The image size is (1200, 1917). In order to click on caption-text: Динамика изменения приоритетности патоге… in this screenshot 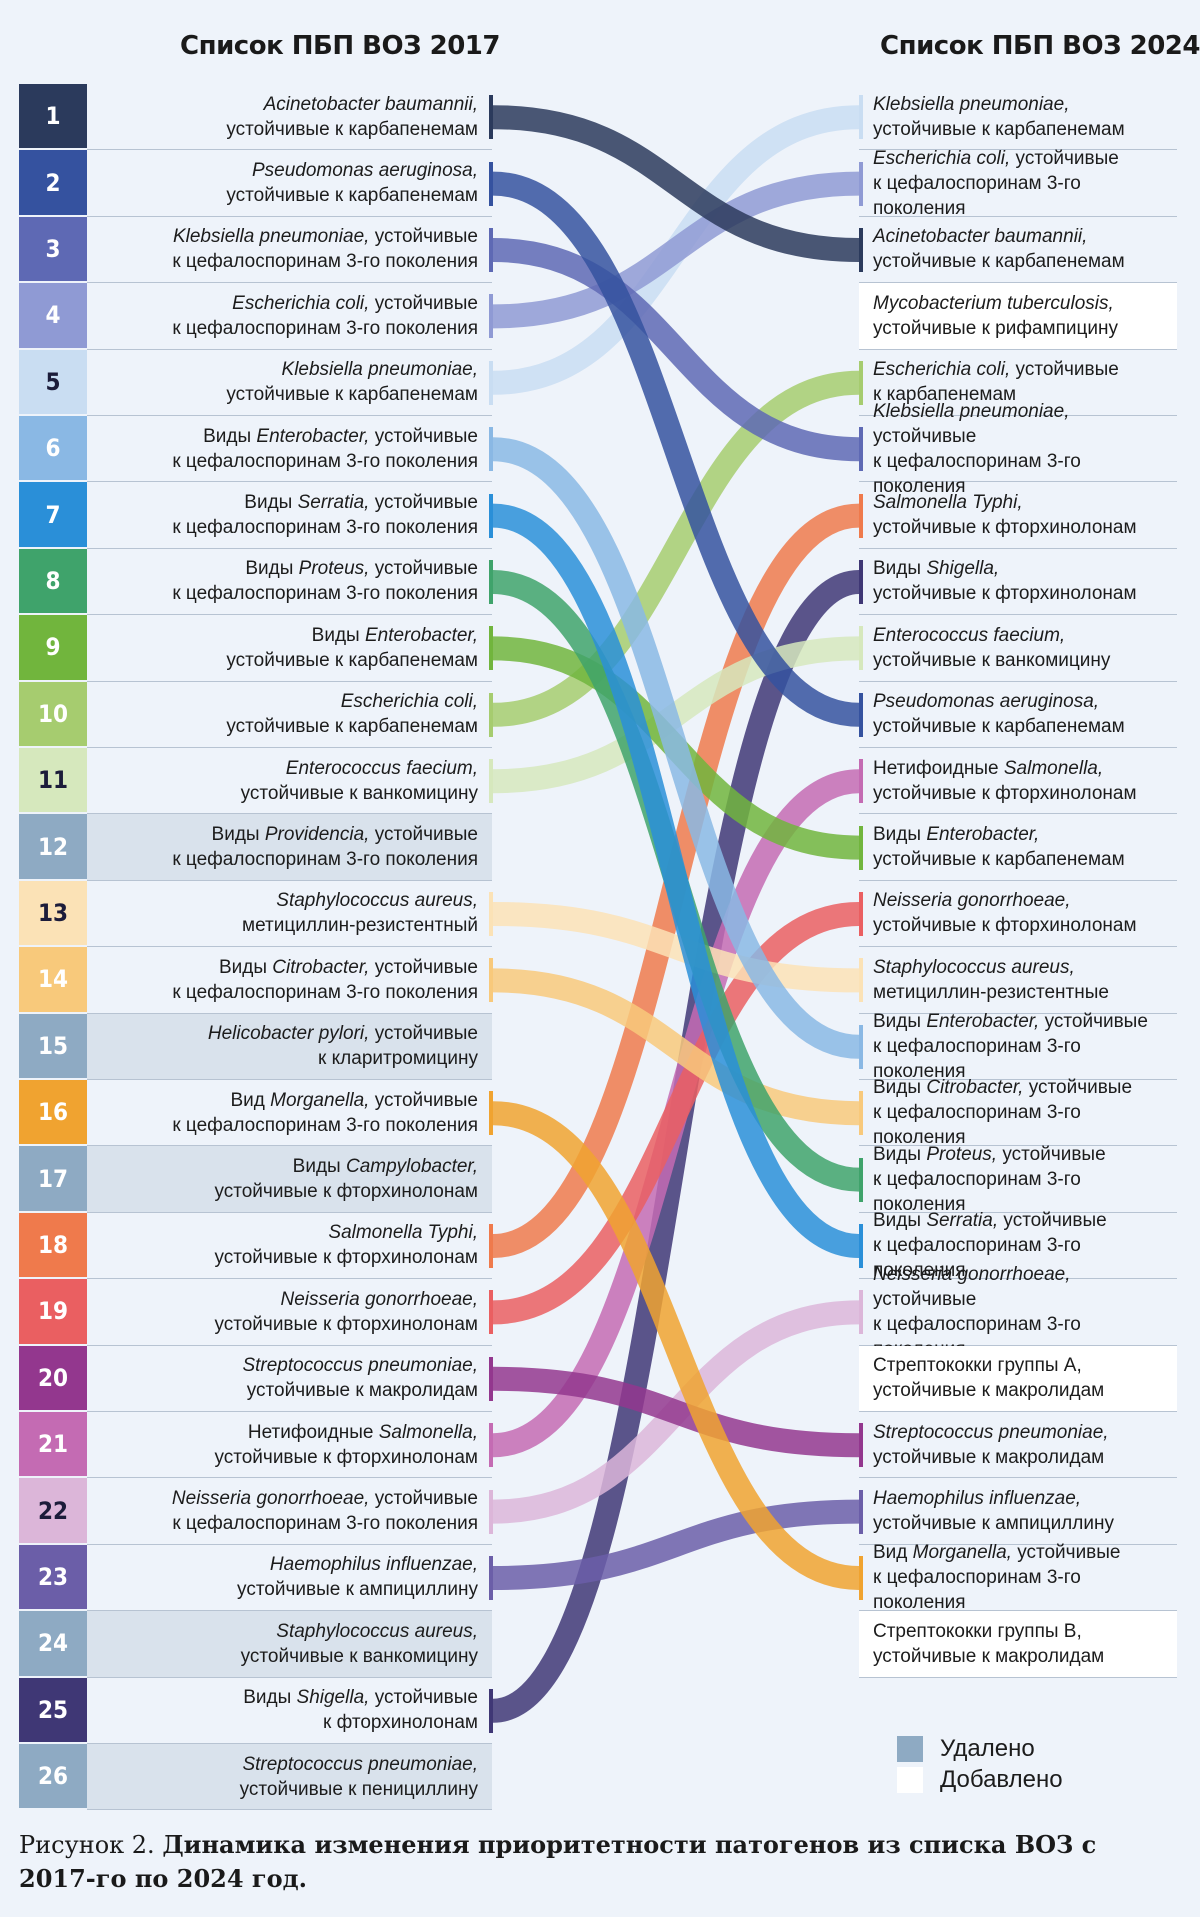, I will do `click(558, 1861)`.